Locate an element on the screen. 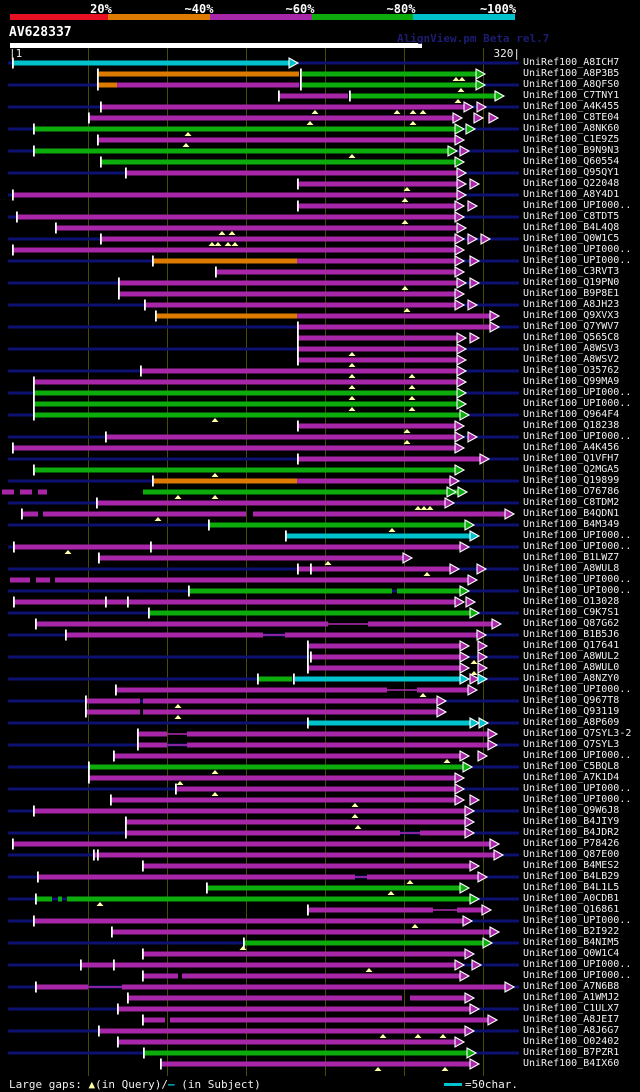  row-label: UniRef100_B7PZR1 is located at coordinates (571, 1052).